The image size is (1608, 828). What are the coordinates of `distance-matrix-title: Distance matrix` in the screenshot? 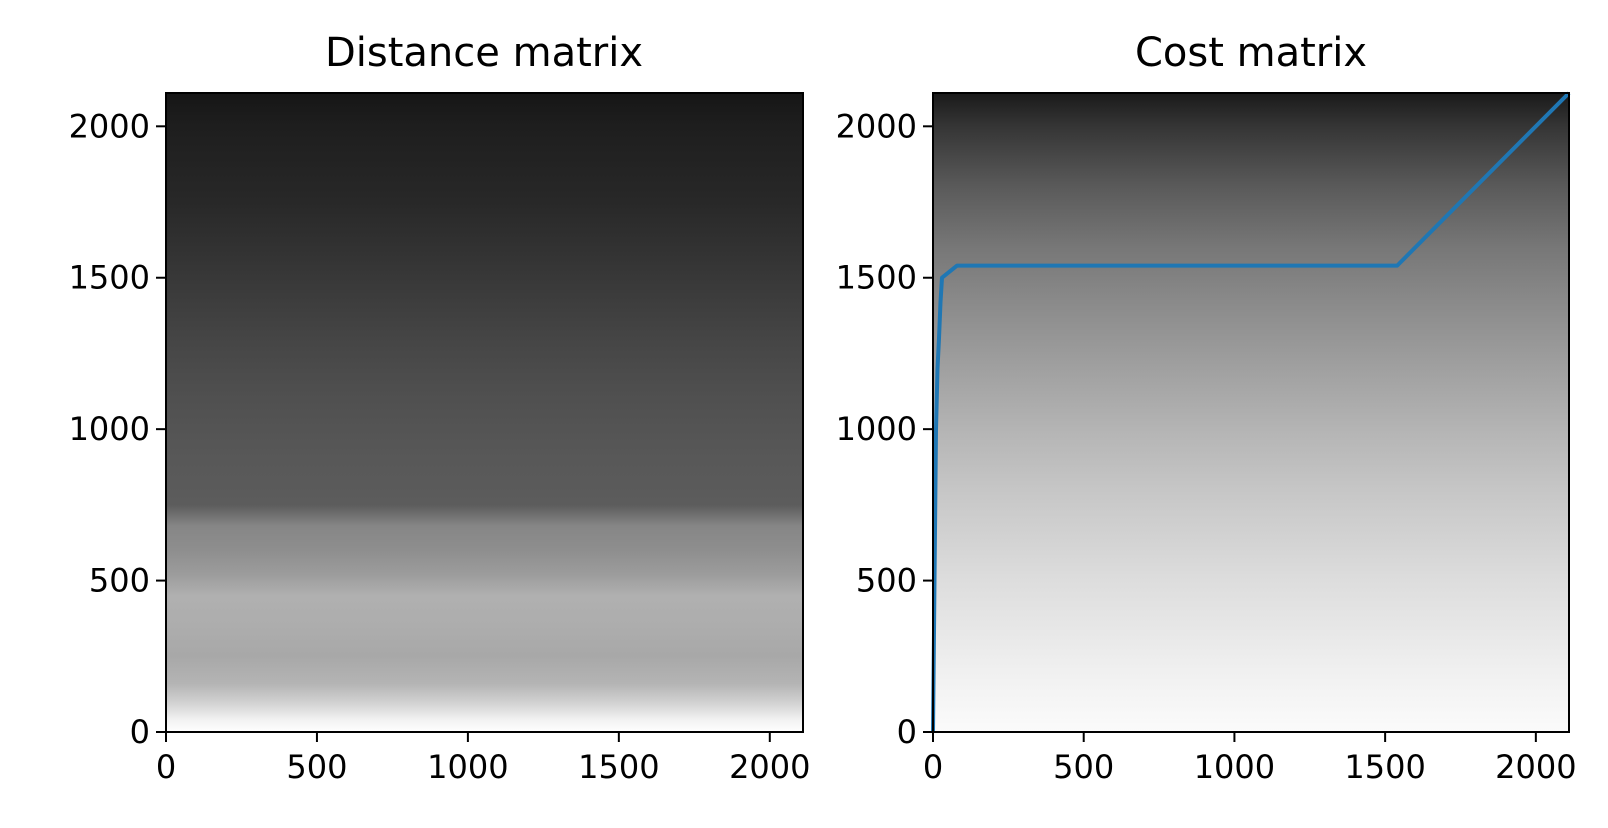 It's located at (484, 53).